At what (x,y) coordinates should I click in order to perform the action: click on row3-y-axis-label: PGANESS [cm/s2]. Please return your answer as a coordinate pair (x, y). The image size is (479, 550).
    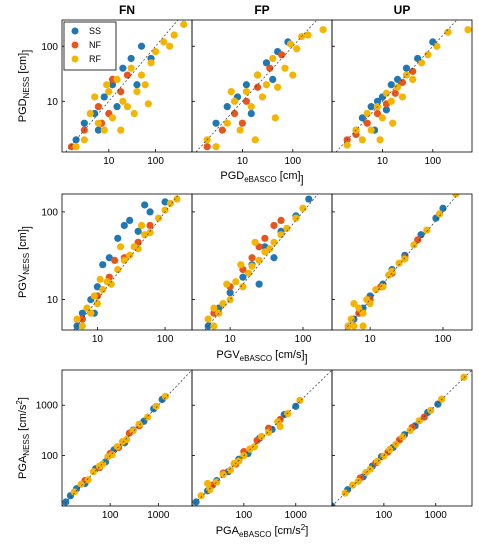
    Looking at the image, I should click on (23, 438).